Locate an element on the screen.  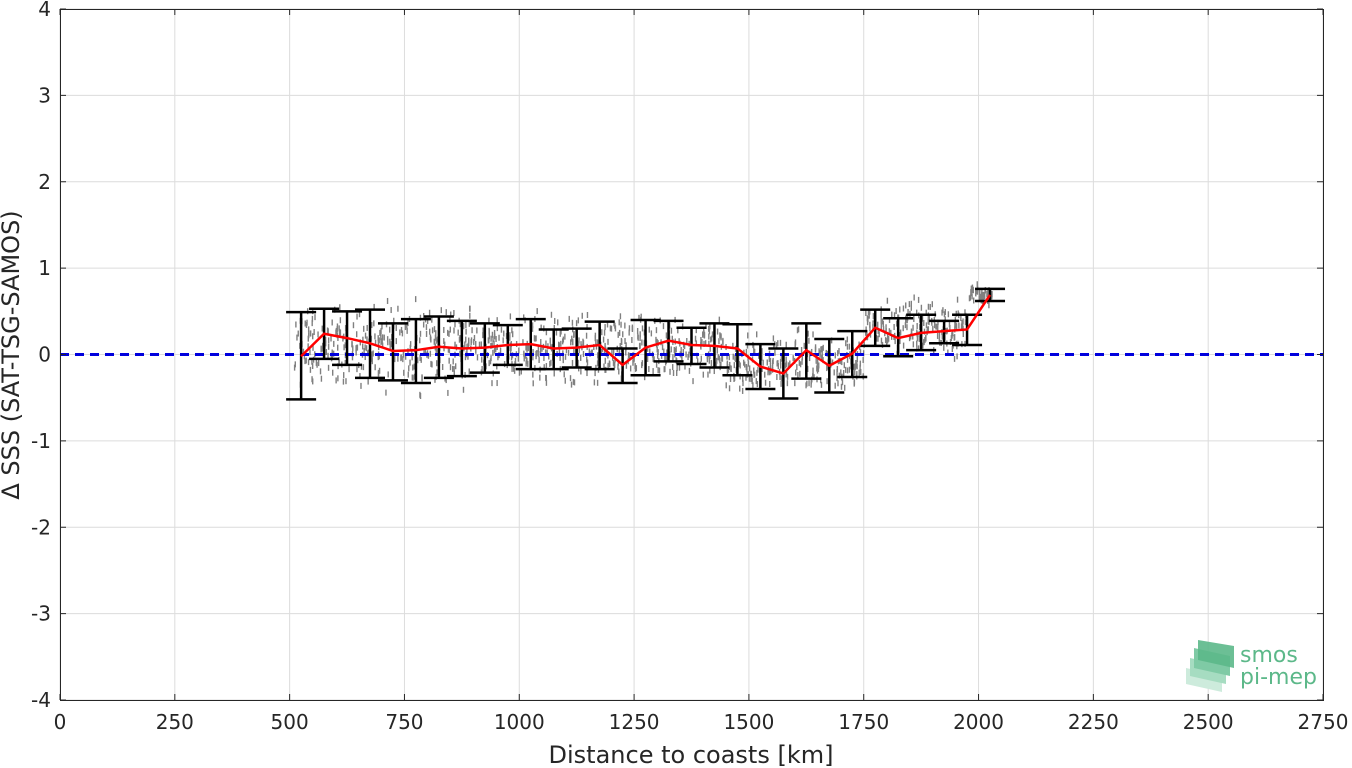
mean-line-path is located at coordinates (646, 334).